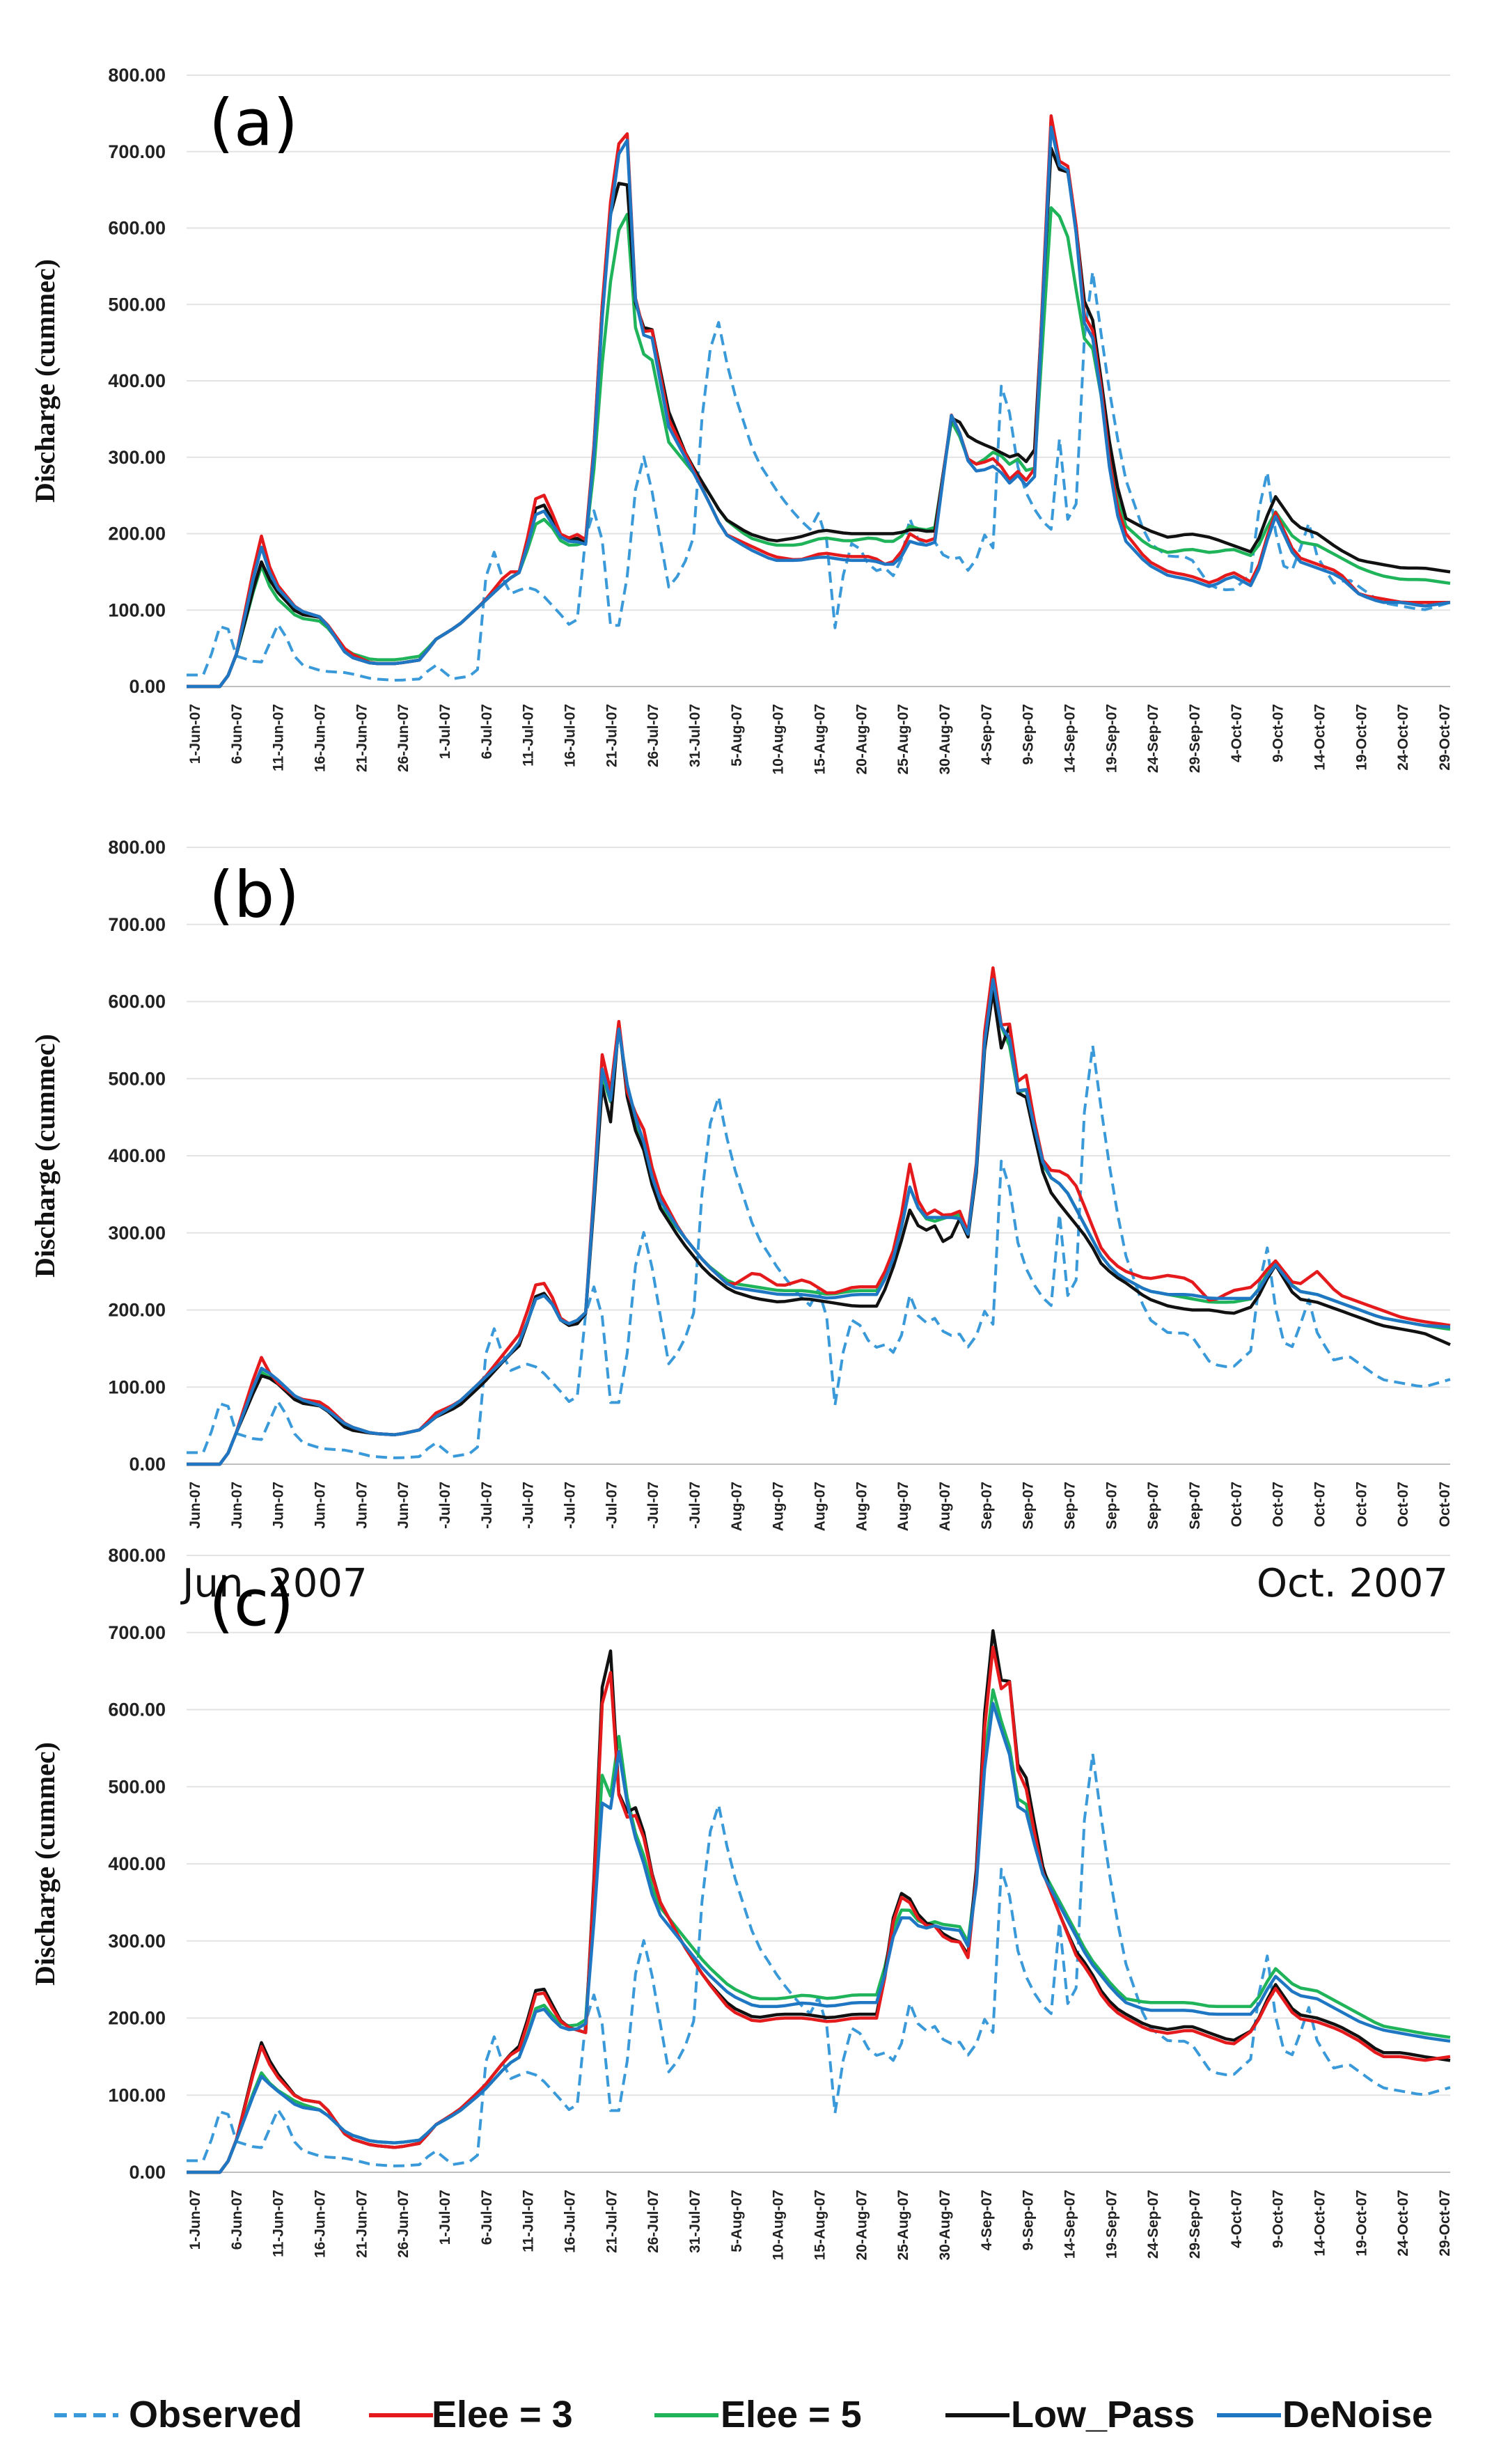 The height and width of the screenshot is (2464, 1501). I want to click on panel-a-ytick-1: 100.00, so click(137, 609).